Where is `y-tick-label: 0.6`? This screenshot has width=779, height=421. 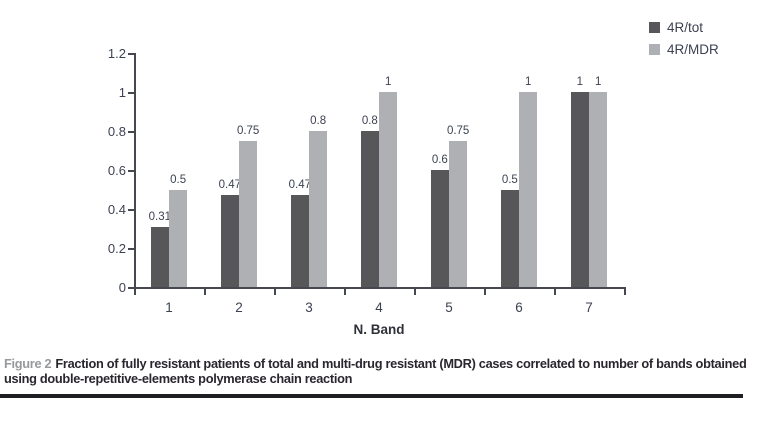 y-tick-label: 0.6 is located at coordinates (116, 170).